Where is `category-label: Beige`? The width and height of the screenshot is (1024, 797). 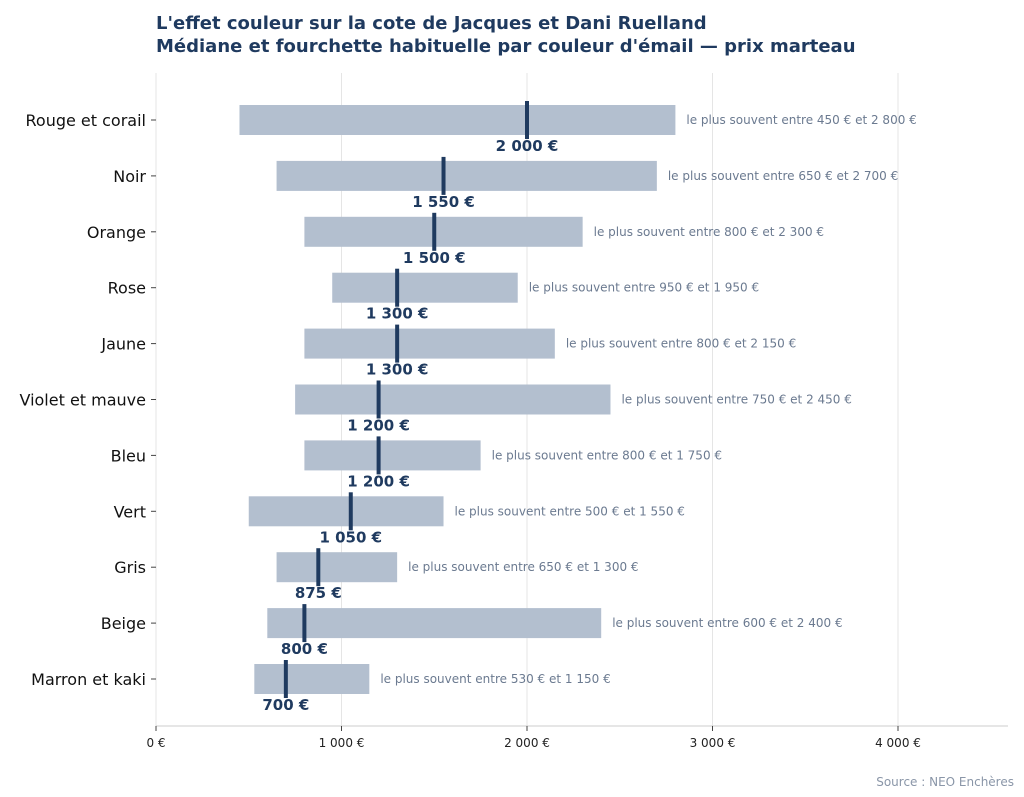 category-label: Beige is located at coordinates (123, 623).